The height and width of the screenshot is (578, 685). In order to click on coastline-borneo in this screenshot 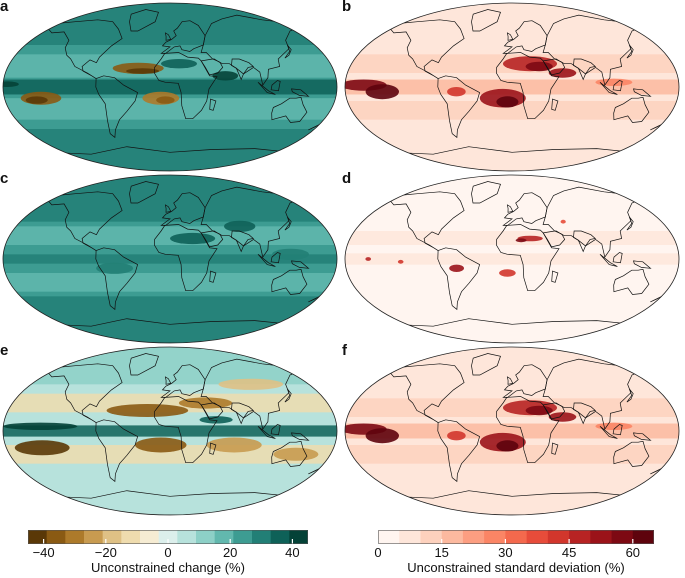, I will do `click(617, 86)`.